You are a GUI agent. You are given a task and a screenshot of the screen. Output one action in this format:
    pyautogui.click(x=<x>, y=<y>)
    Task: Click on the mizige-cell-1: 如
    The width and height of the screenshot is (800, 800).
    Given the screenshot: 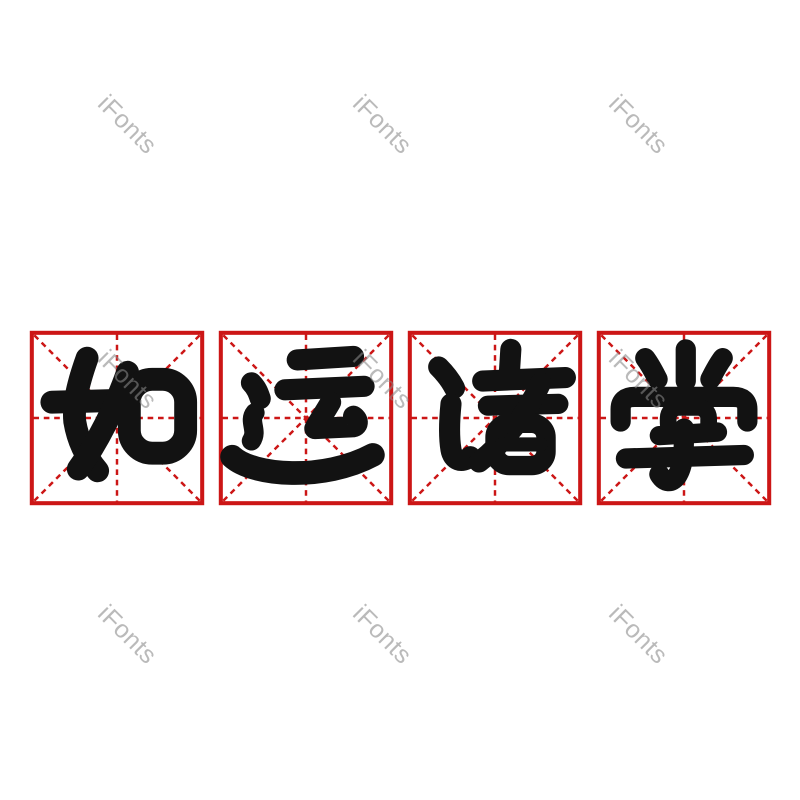 What is the action you would take?
    pyautogui.click(x=117, y=418)
    